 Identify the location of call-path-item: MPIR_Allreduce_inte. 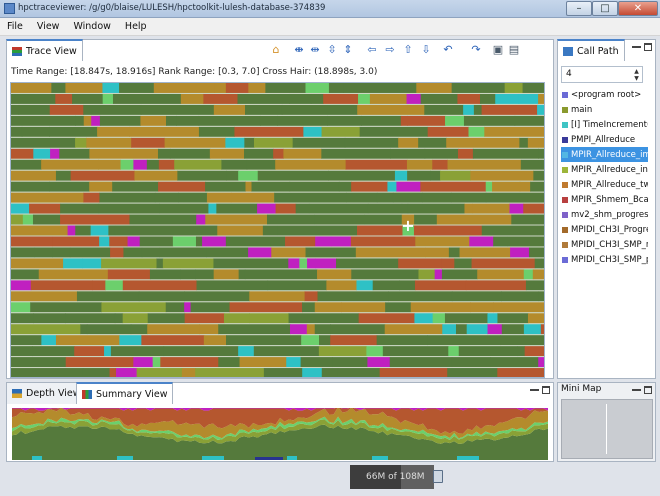
(604, 169).